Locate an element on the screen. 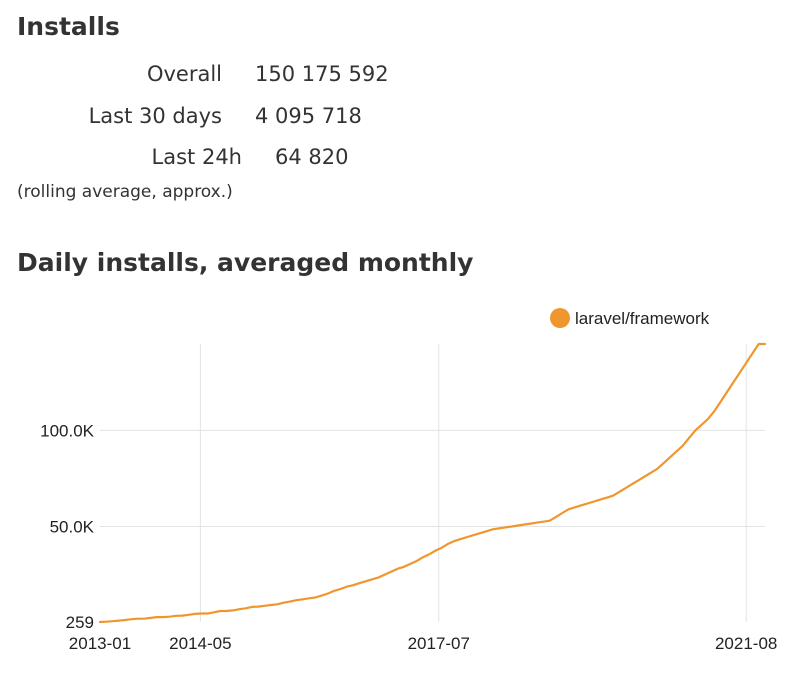 This screenshot has width=800, height=682. legend-marker is located at coordinates (560, 318).